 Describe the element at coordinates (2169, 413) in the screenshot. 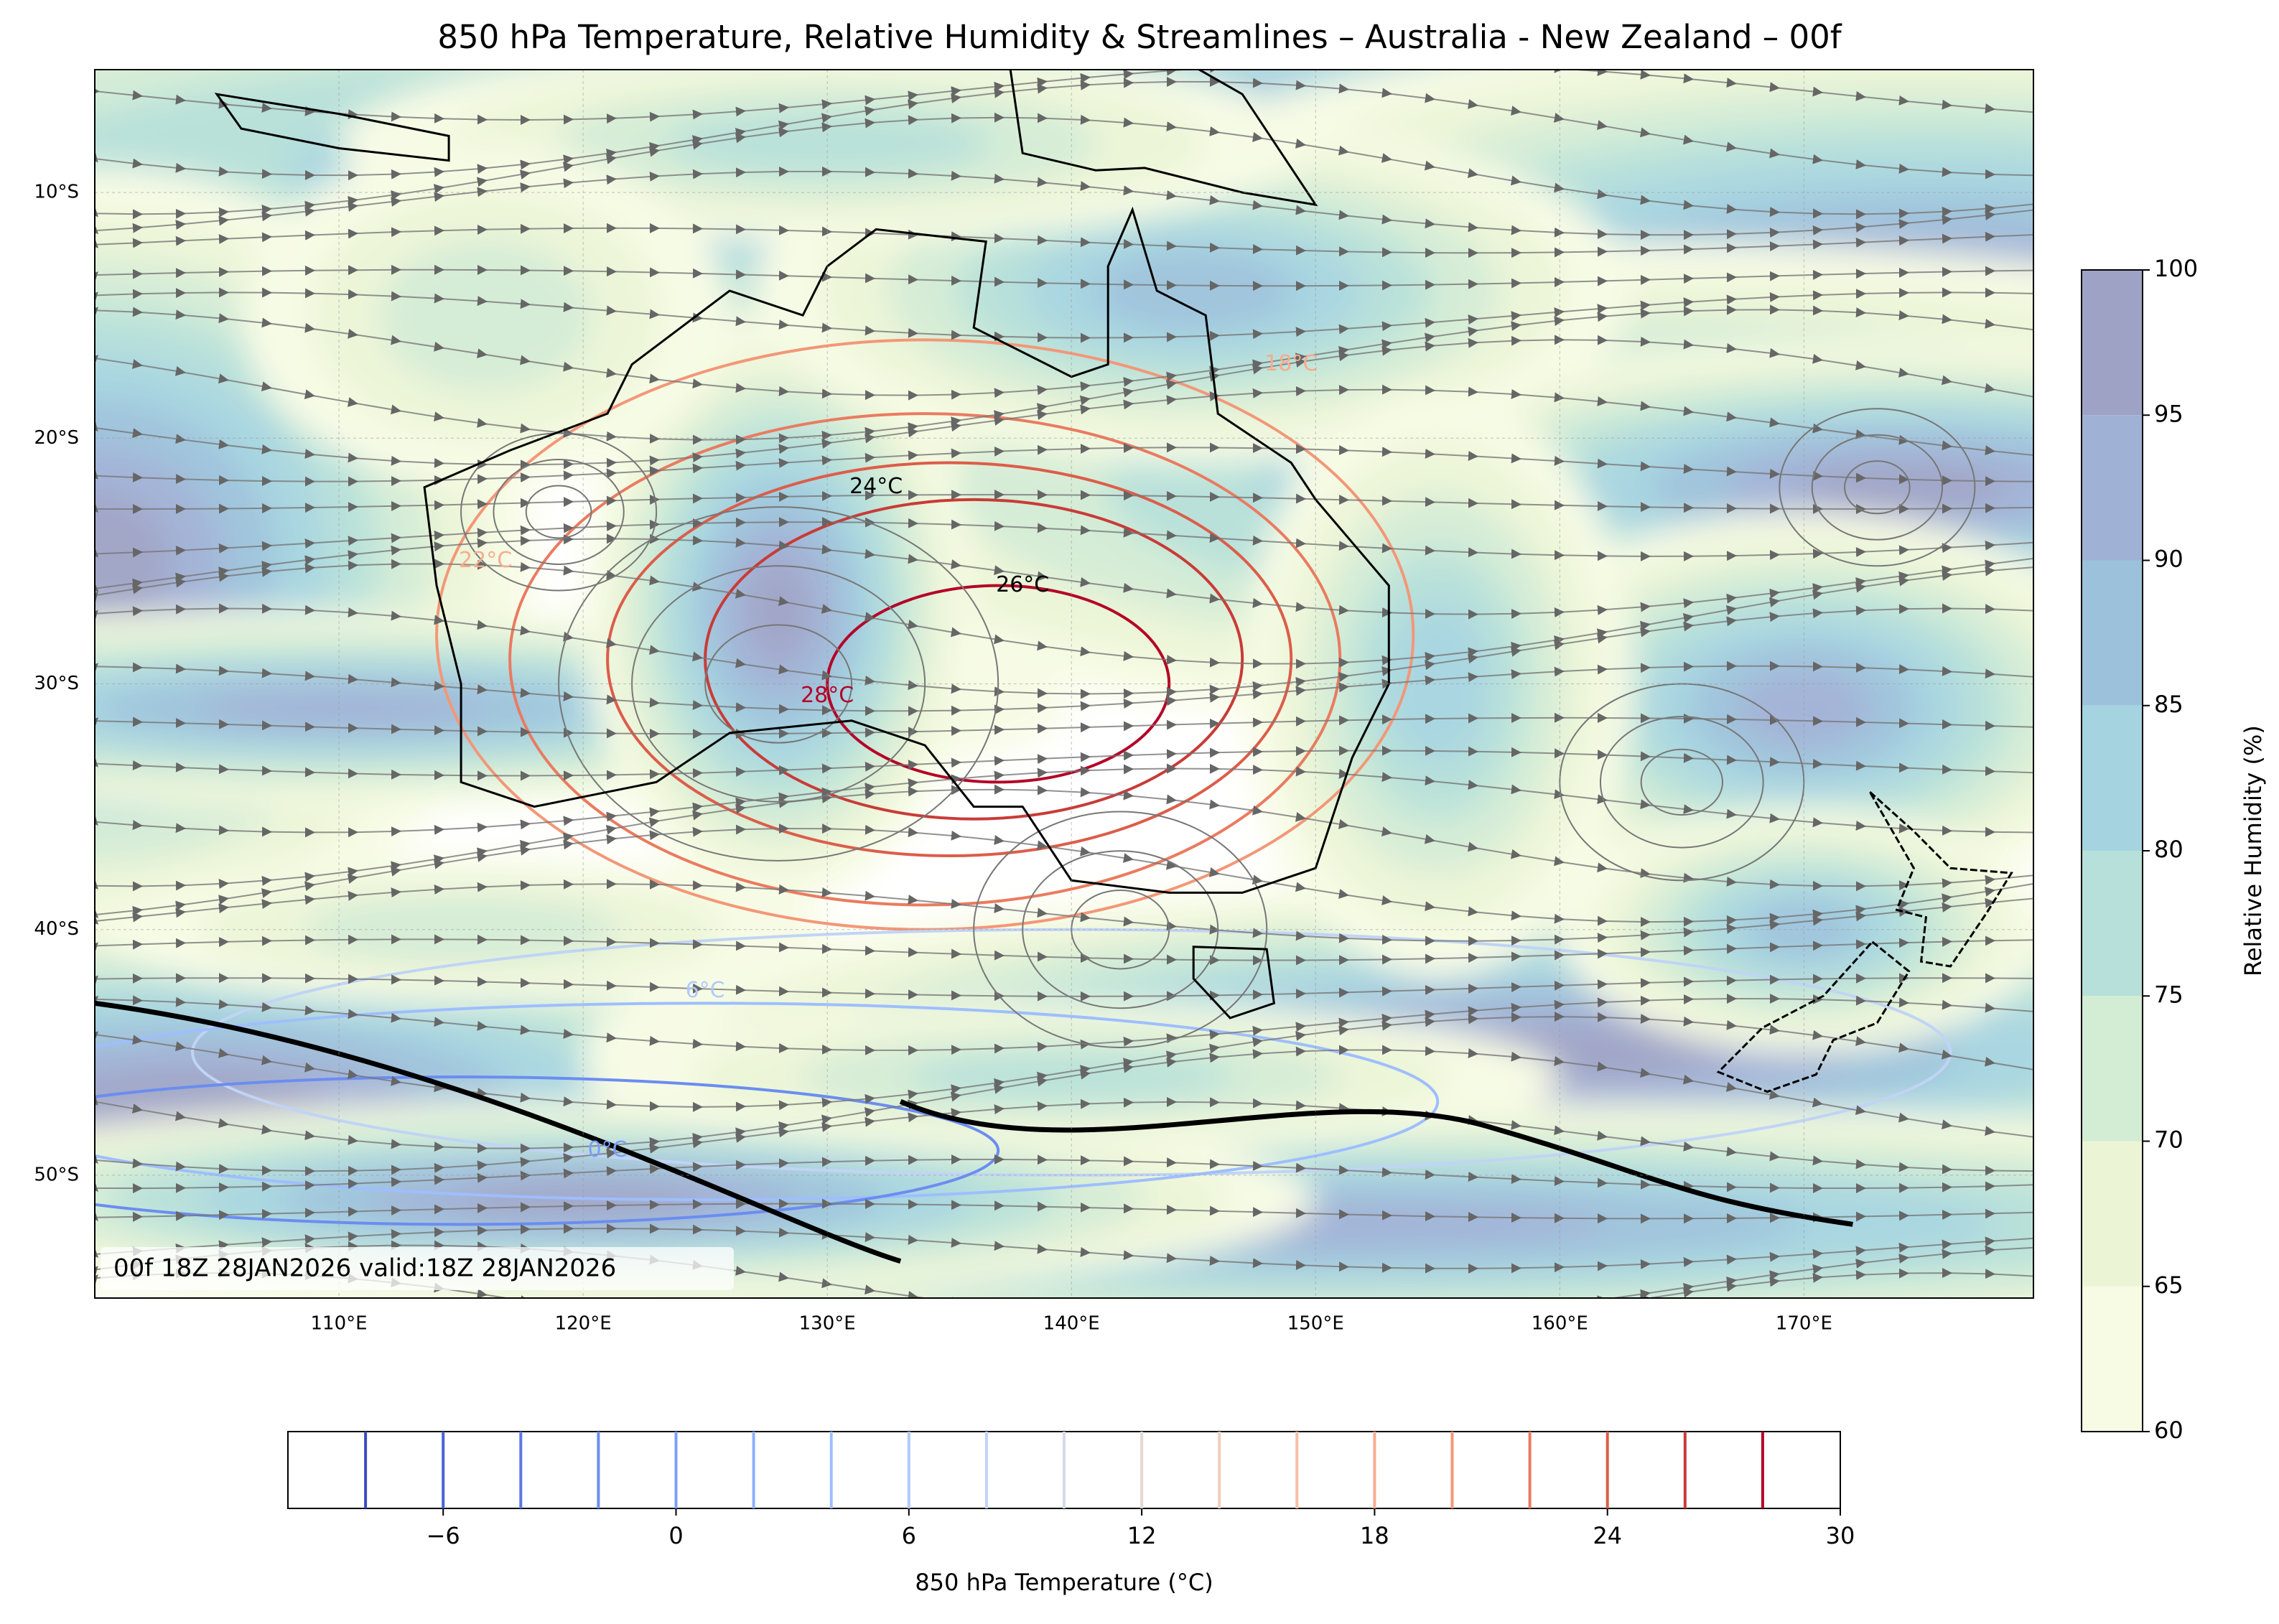

I see `rh-colorbar-tick-label: 95` at that location.